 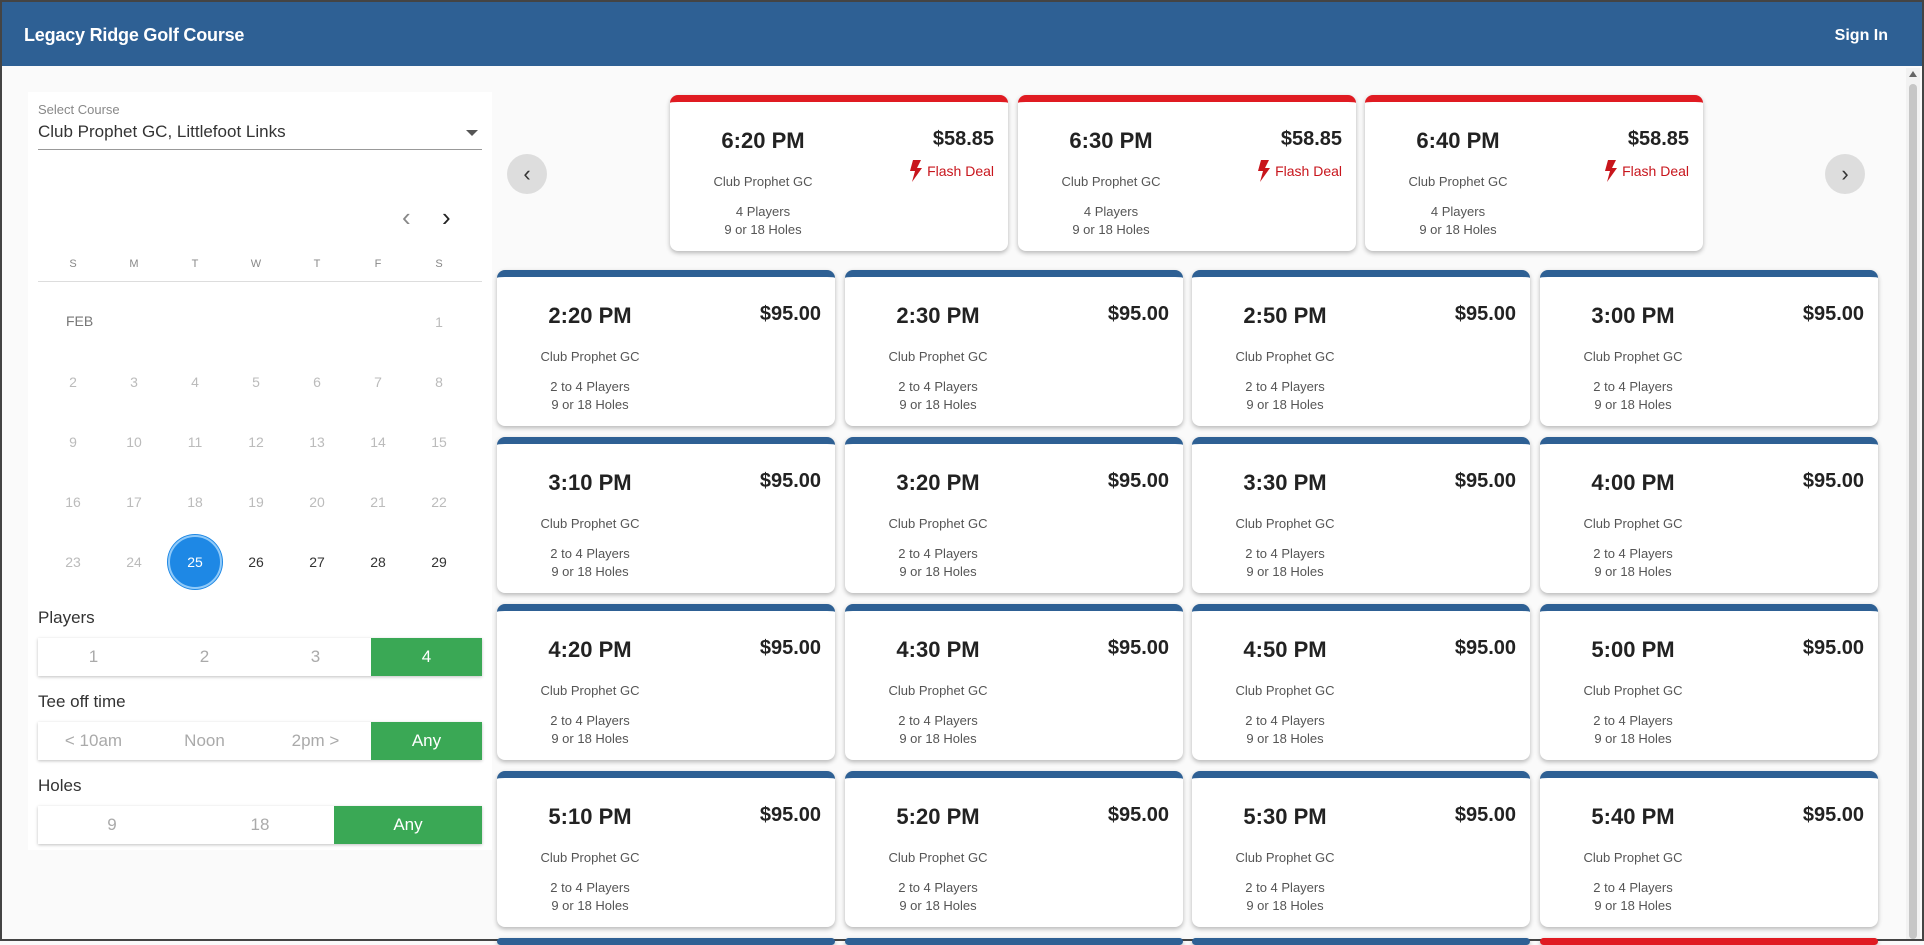 What do you see at coordinates (938, 816) in the screenshot?
I see `tee-time: 5:20 PM` at bounding box center [938, 816].